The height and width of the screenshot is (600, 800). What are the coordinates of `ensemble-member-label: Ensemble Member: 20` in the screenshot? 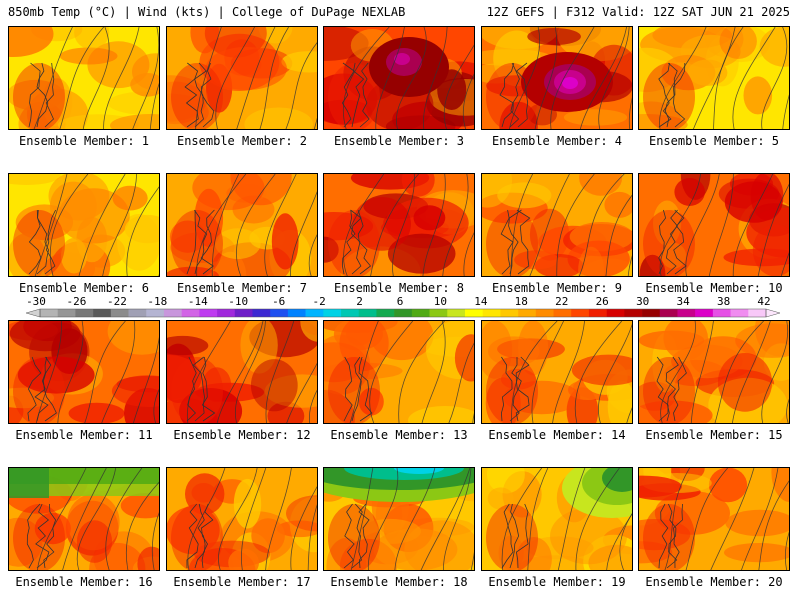 It's located at (714, 582).